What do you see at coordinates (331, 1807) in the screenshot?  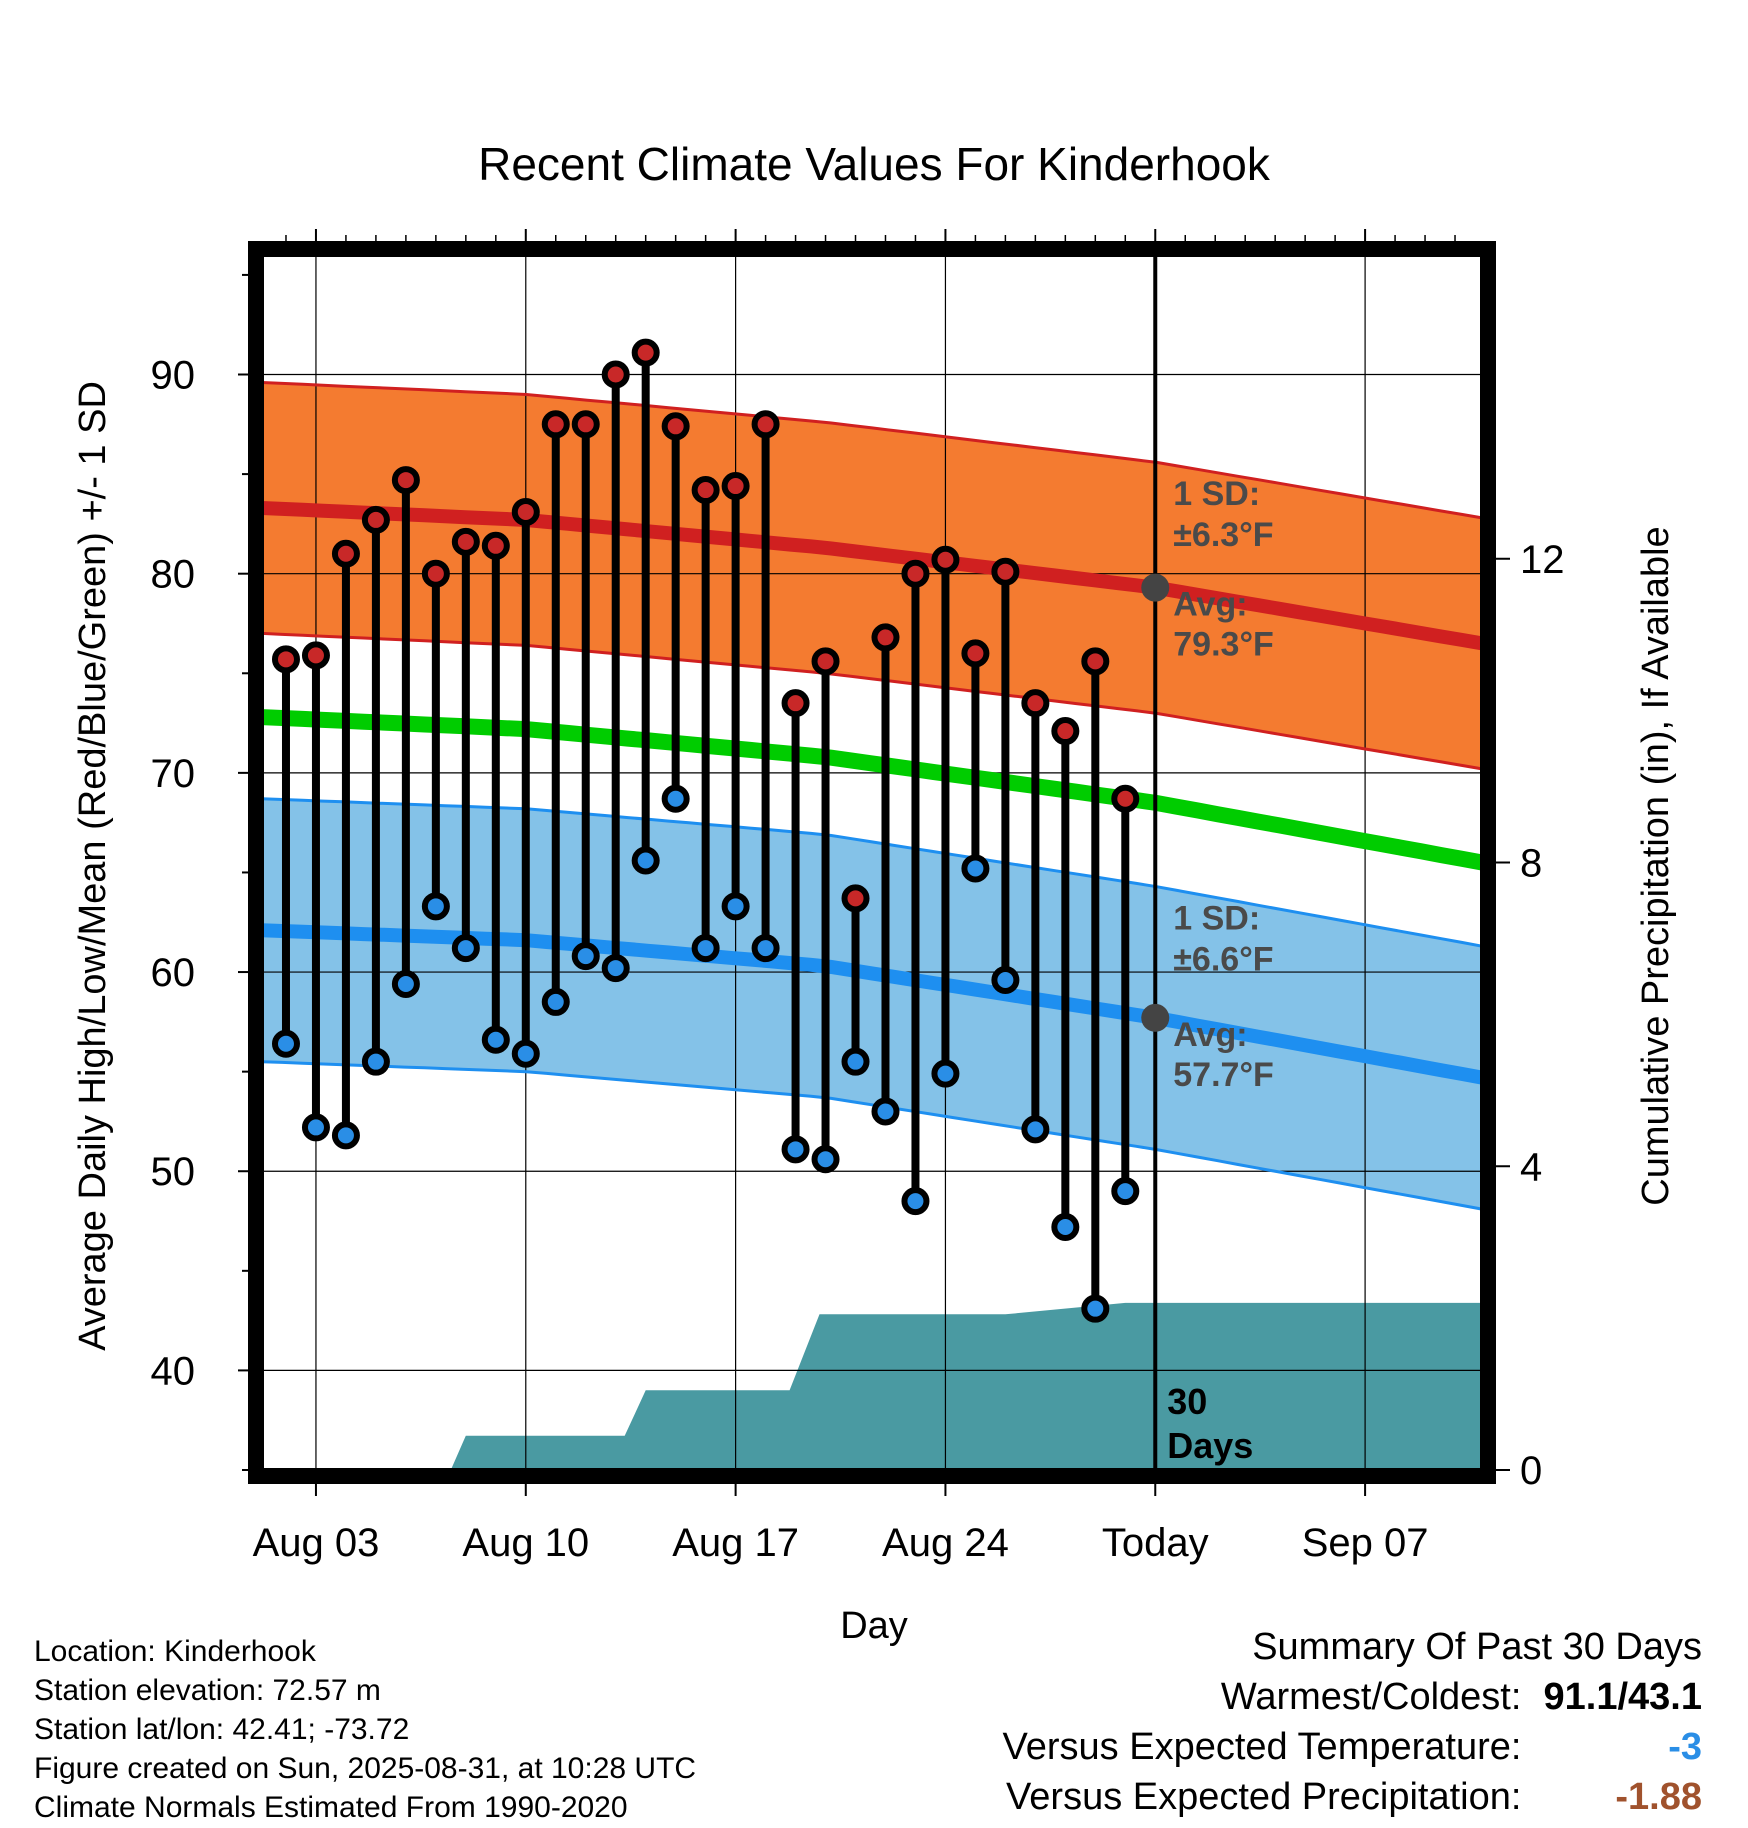 I see `normals-text: Climate Normals Estimated From 1990-2020` at bounding box center [331, 1807].